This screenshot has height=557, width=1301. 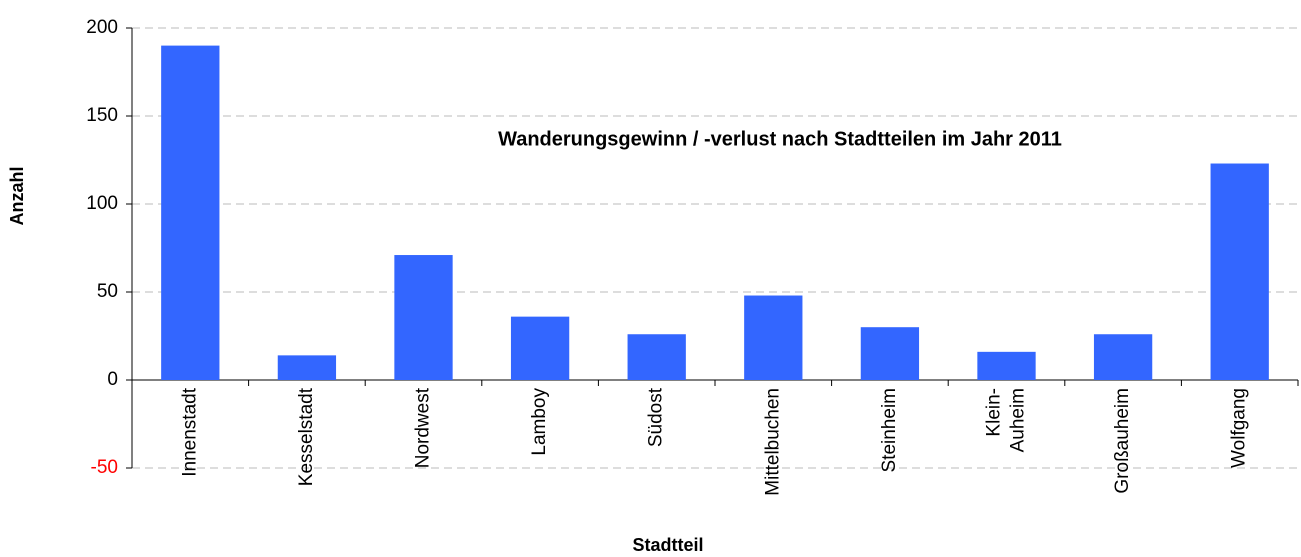 What do you see at coordinates (102, 203) in the screenshot?
I see `y-tick-label: 100` at bounding box center [102, 203].